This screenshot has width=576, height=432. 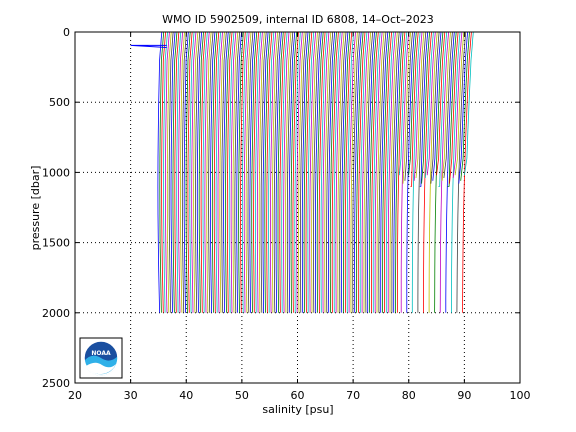 What do you see at coordinates (242, 395) in the screenshot?
I see `x-tick-label: 50` at bounding box center [242, 395].